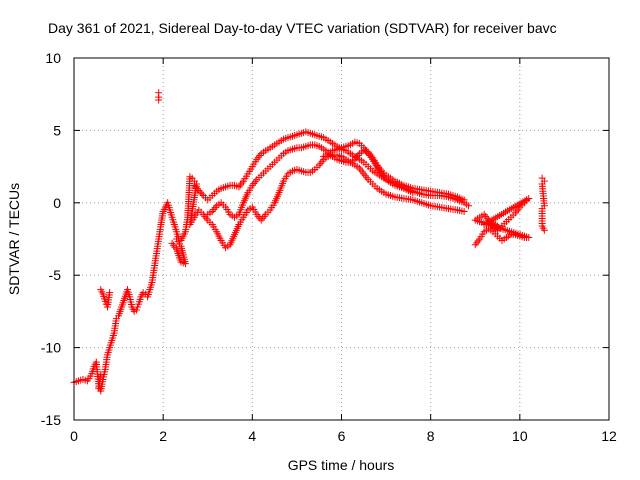 The height and width of the screenshot is (480, 640). Describe the element at coordinates (341, 465) in the screenshot. I see `x-axis-title: GPS time / hours` at that location.